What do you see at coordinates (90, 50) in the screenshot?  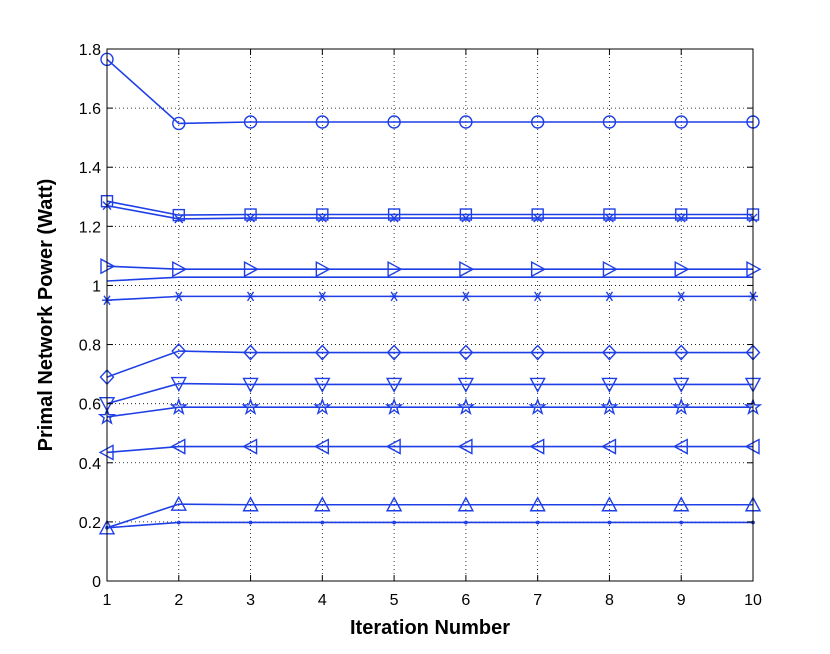 I see `y-tick-label: 1.8` at bounding box center [90, 50].